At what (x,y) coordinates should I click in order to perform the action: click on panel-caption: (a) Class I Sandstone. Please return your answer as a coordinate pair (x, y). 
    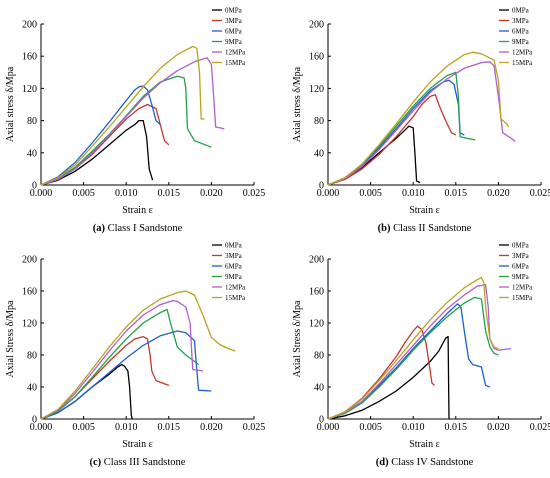
    Looking at the image, I should click on (138, 228).